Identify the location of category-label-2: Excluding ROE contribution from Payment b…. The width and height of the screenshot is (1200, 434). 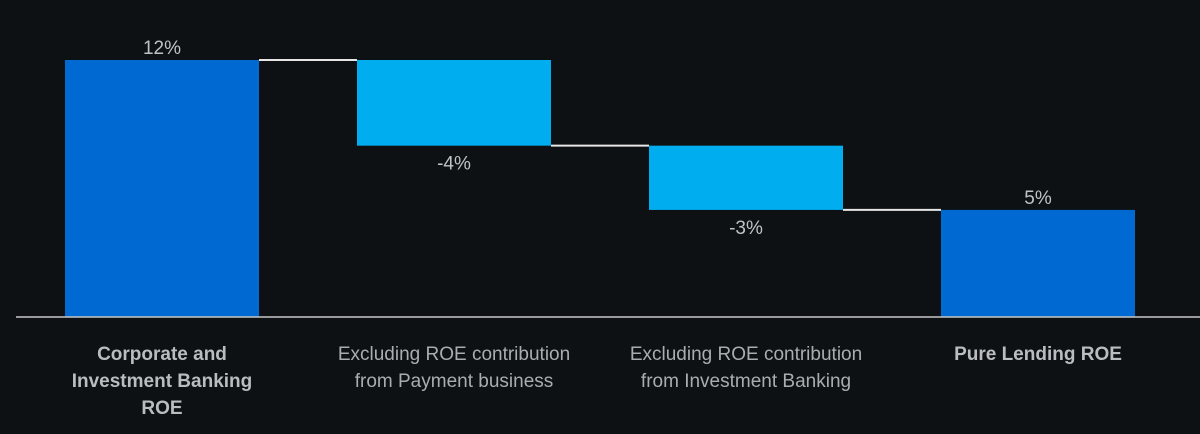
(454, 368).